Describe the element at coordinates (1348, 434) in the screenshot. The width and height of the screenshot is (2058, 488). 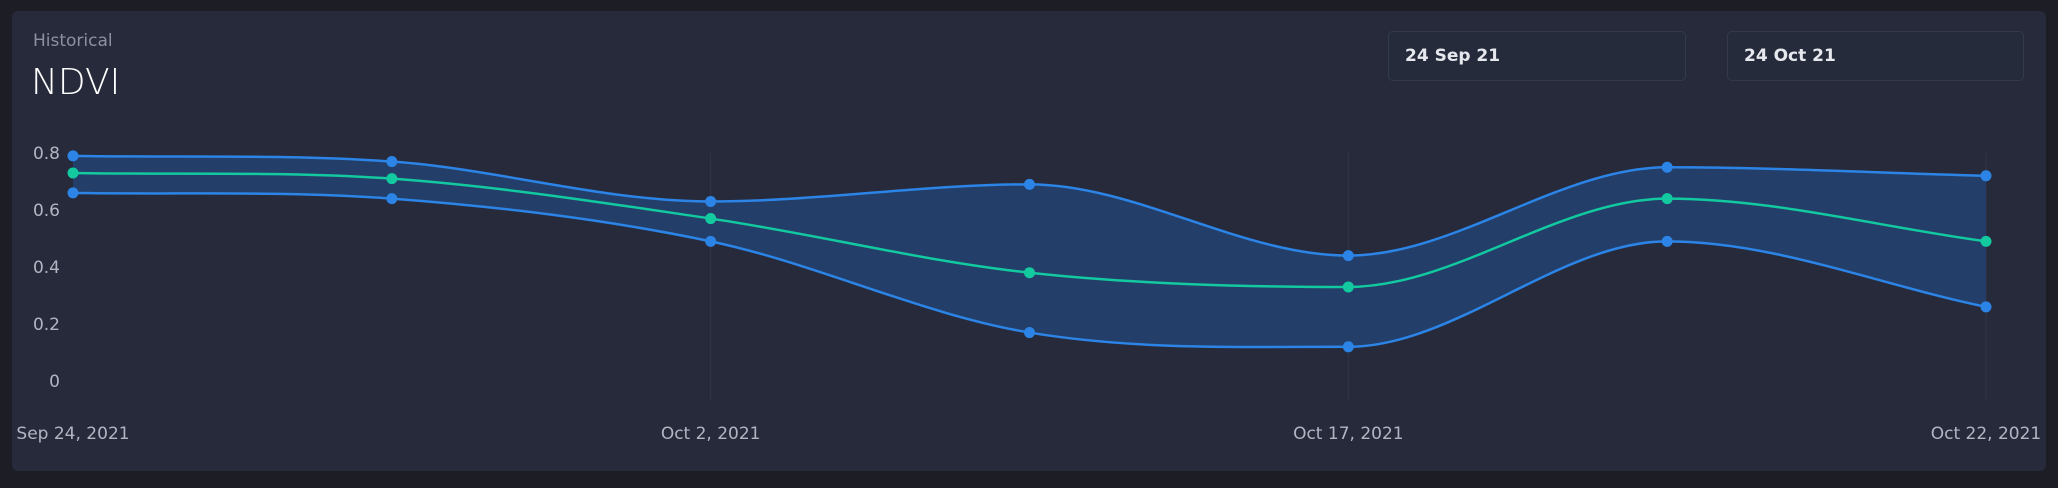
I see `x-tick-label: Oct 17, 2021` at that location.